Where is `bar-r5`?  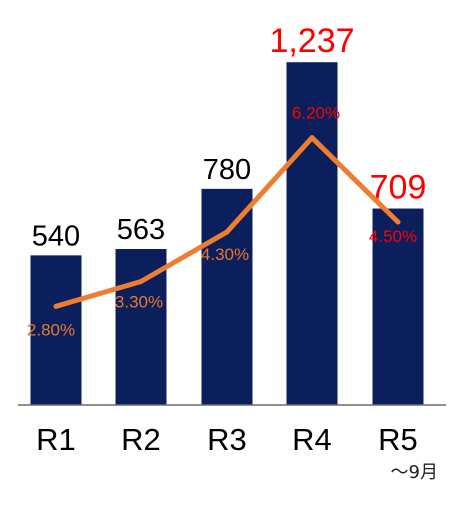 bar-r5 is located at coordinates (398, 306).